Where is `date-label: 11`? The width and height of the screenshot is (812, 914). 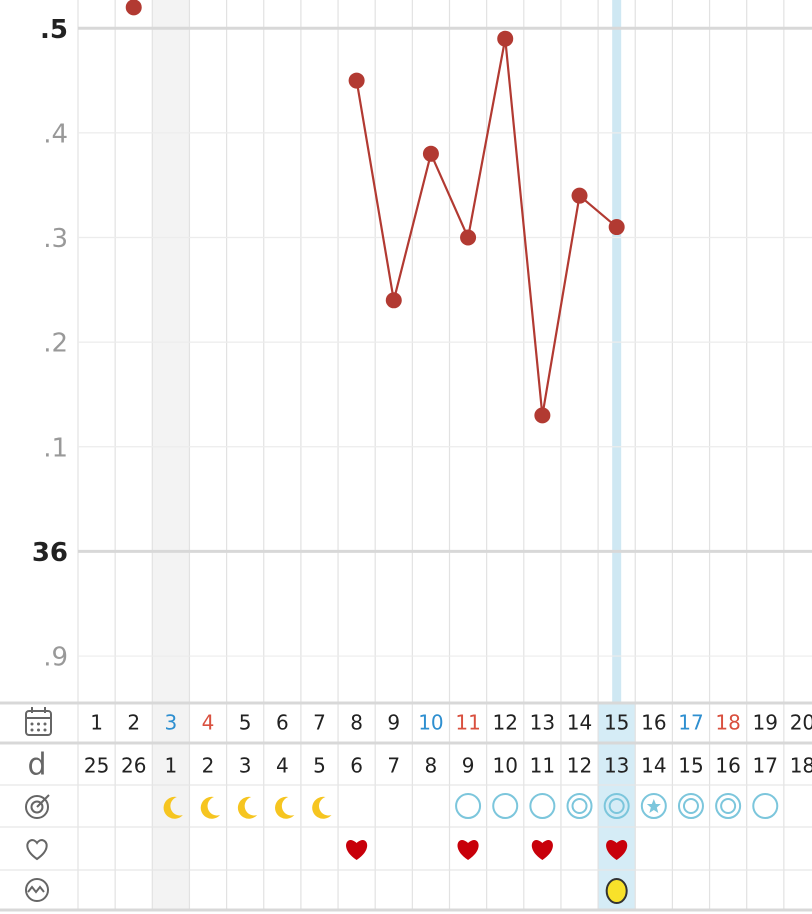 date-label: 11 is located at coordinates (542, 766).